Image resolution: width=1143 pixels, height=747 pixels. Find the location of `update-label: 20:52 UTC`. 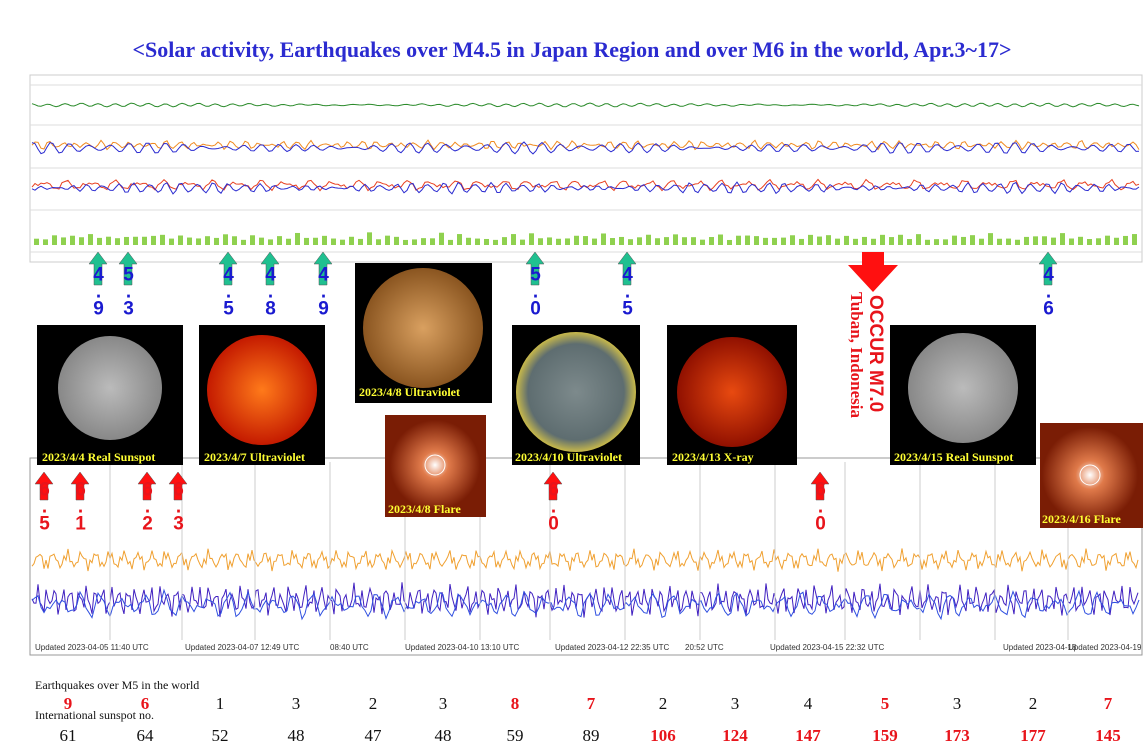

update-label: 20:52 UTC is located at coordinates (704, 647).